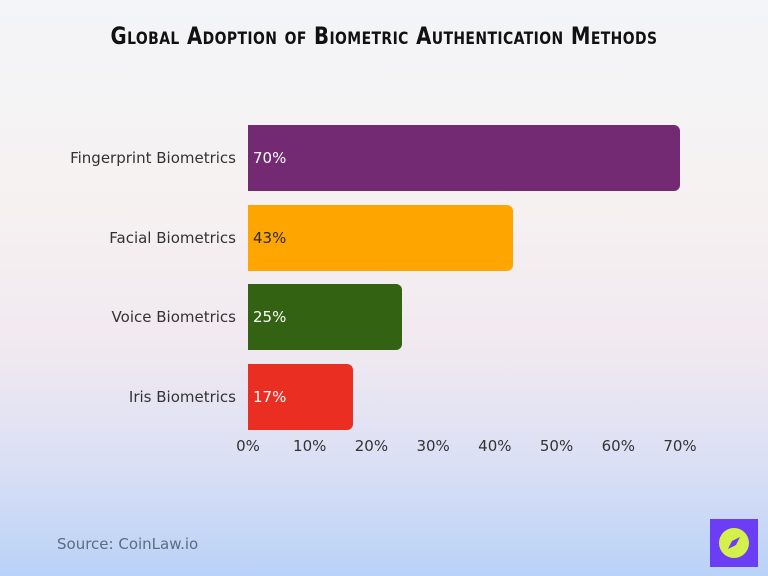 Image resolution: width=768 pixels, height=576 pixels. Describe the element at coordinates (153, 158) in the screenshot. I see `category-label: Fingerprint Biometrics` at that location.